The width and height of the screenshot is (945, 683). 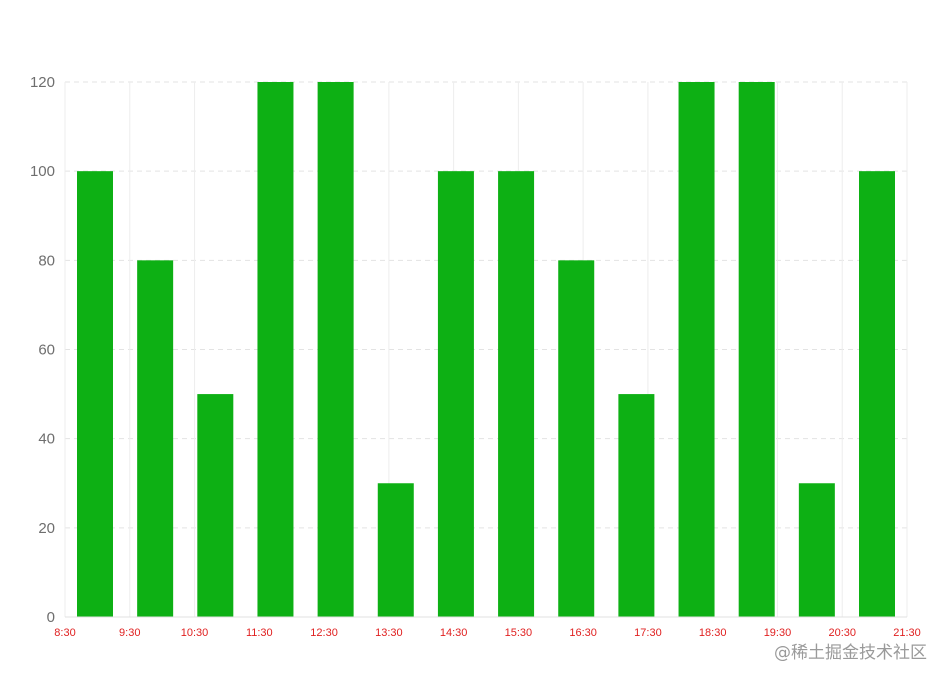 I want to click on y-tick-label: 0, so click(x=51, y=617).